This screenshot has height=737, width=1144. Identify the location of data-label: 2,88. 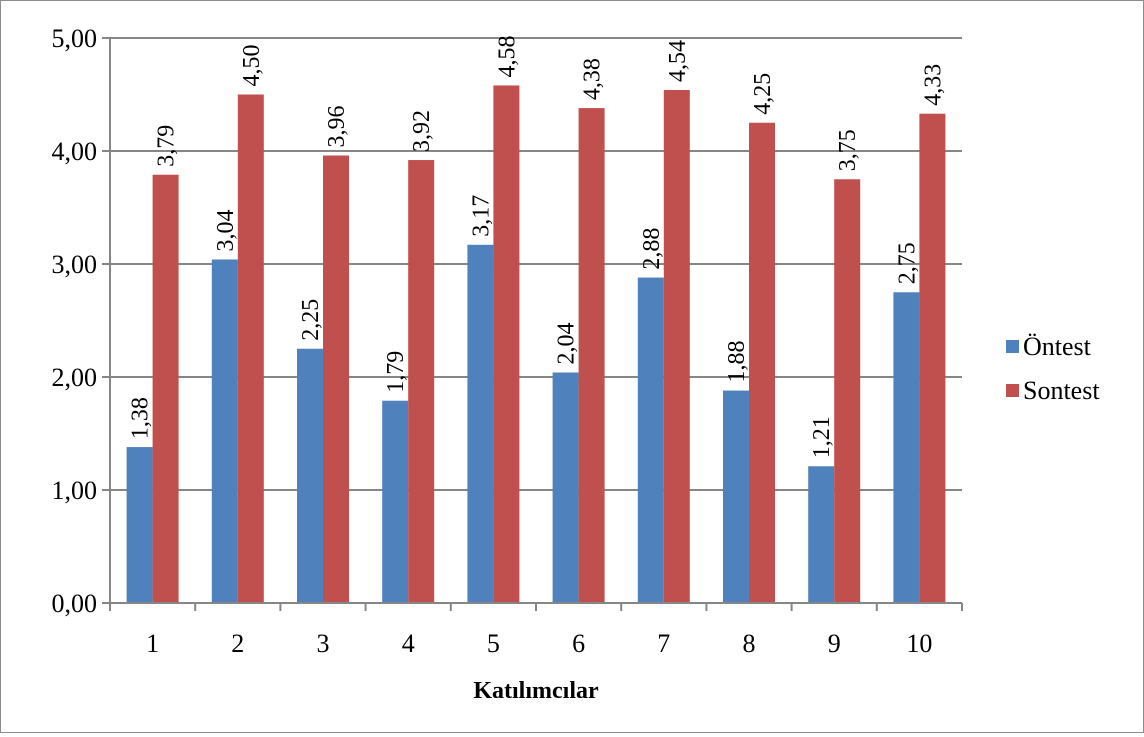
(652, 249).